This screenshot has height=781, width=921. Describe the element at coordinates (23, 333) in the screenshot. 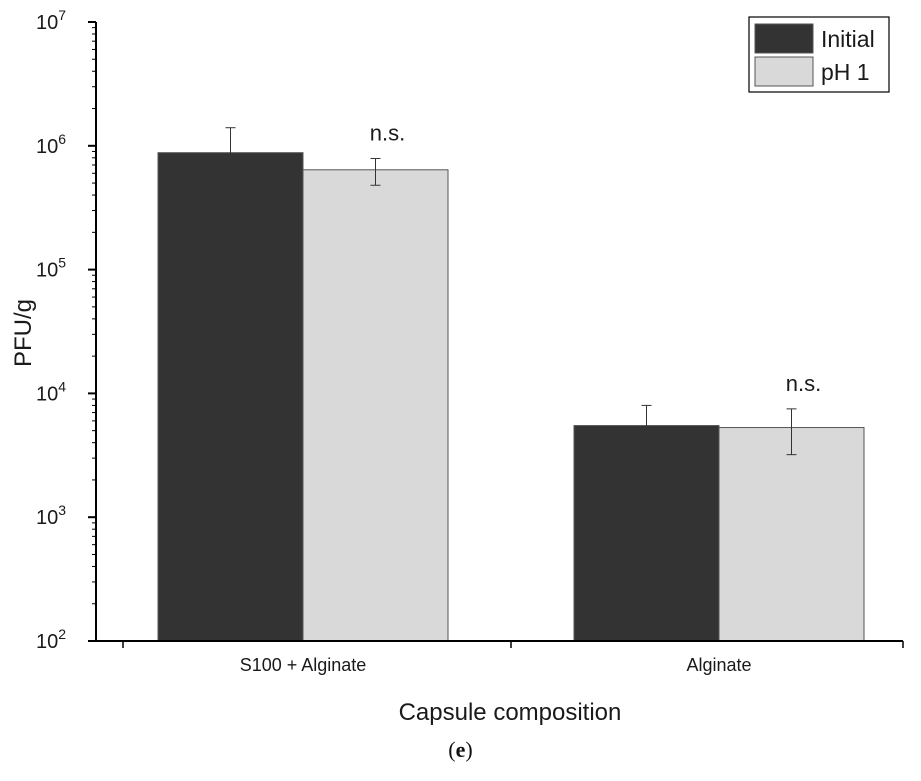

I see `y-axis-label: PFU/g` at that location.